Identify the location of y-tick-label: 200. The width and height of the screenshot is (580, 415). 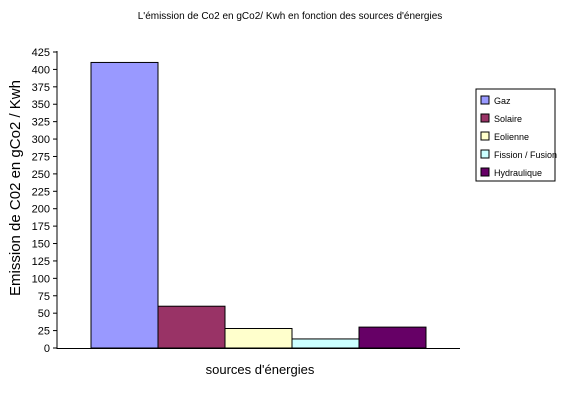
(41, 210).